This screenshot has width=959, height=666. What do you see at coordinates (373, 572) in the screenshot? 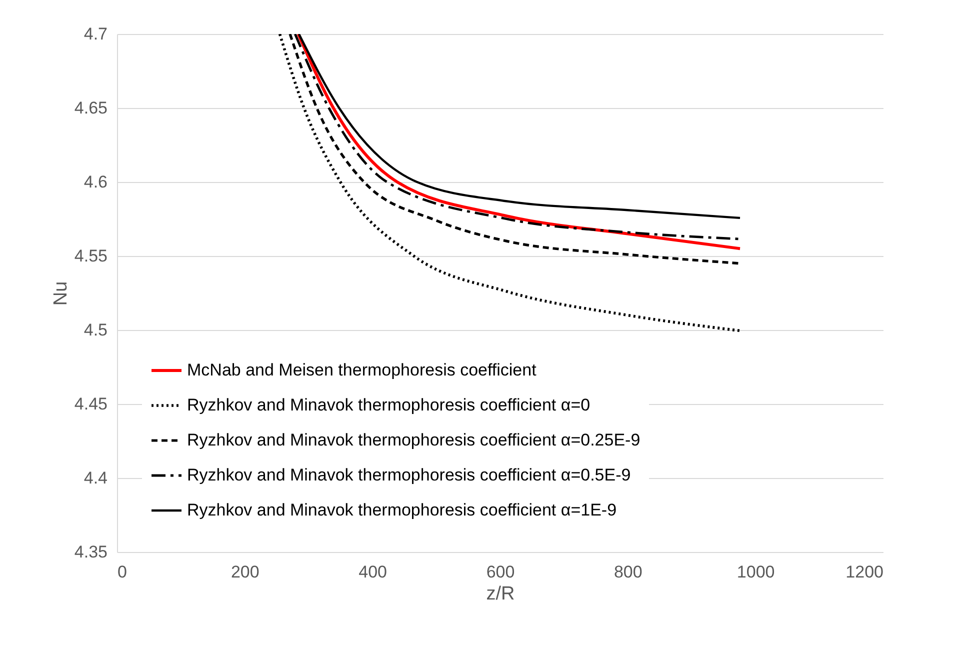
I see `x-tick-label: 400` at bounding box center [373, 572].